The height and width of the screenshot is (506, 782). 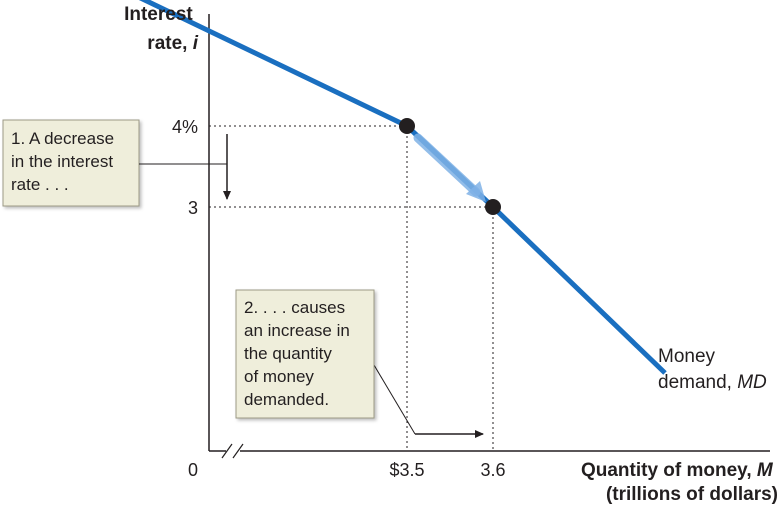 What do you see at coordinates (712, 369) in the screenshot?
I see `series-label-money-demand: Money demand, MD` at bounding box center [712, 369].